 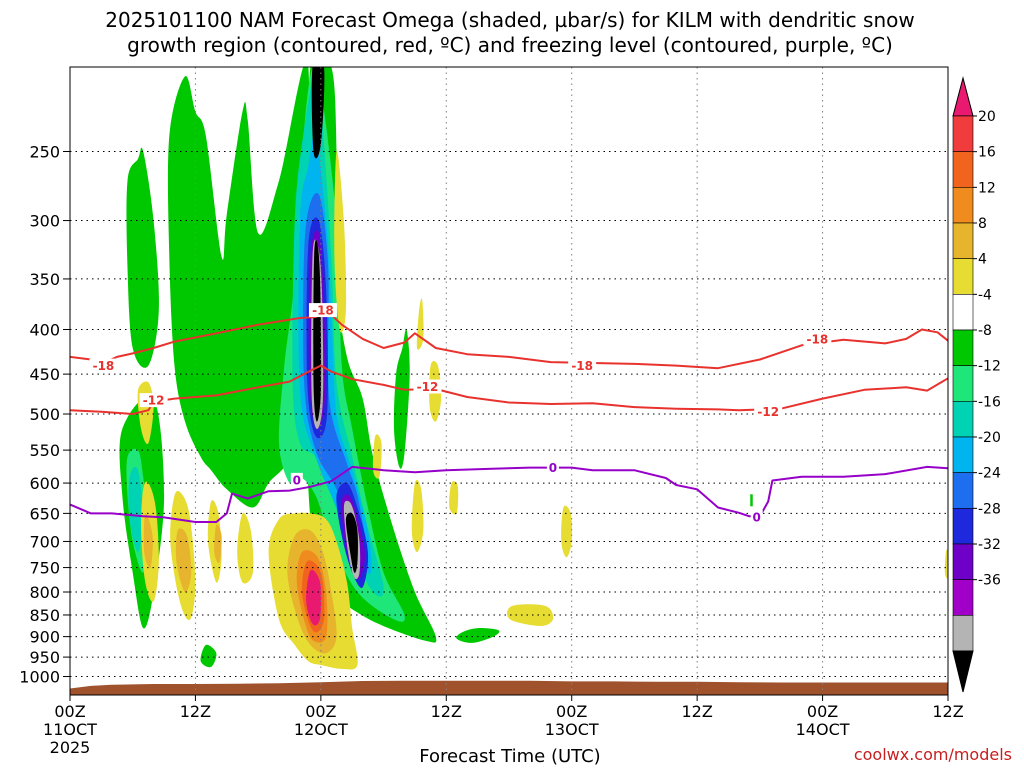 I want to click on contour-label-dgz_bottom_-12C-0: -12, so click(x=154, y=401).